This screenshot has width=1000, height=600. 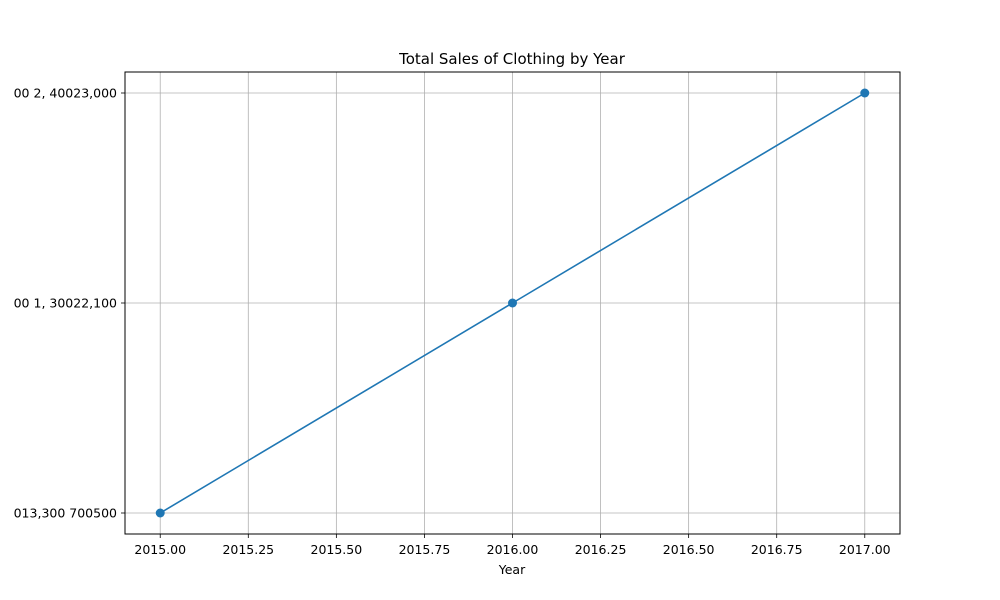 I want to click on x-tick-label: 2016.25, so click(x=601, y=549).